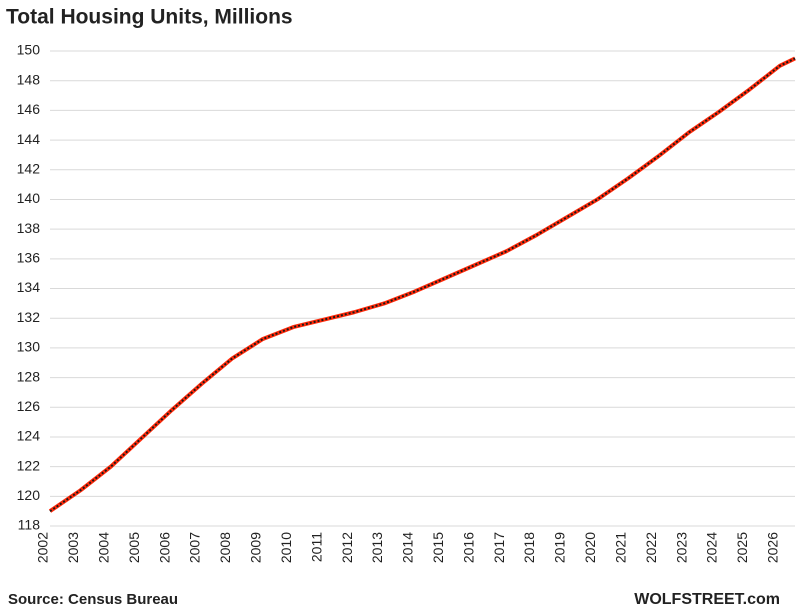 The image size is (800, 614). Describe the element at coordinates (29, 317) in the screenshot. I see `y-tick-label: 132` at that location.